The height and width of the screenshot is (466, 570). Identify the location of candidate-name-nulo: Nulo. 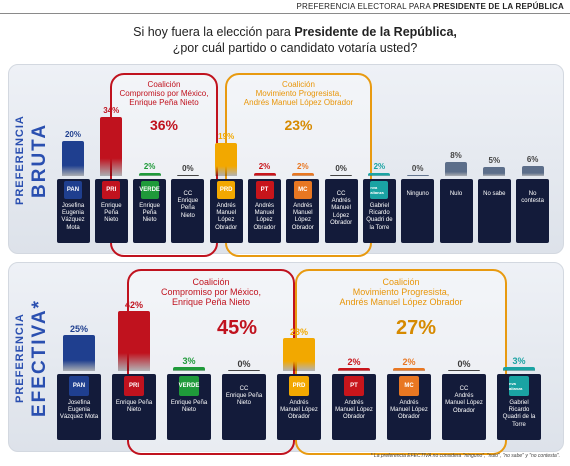
(456, 194).